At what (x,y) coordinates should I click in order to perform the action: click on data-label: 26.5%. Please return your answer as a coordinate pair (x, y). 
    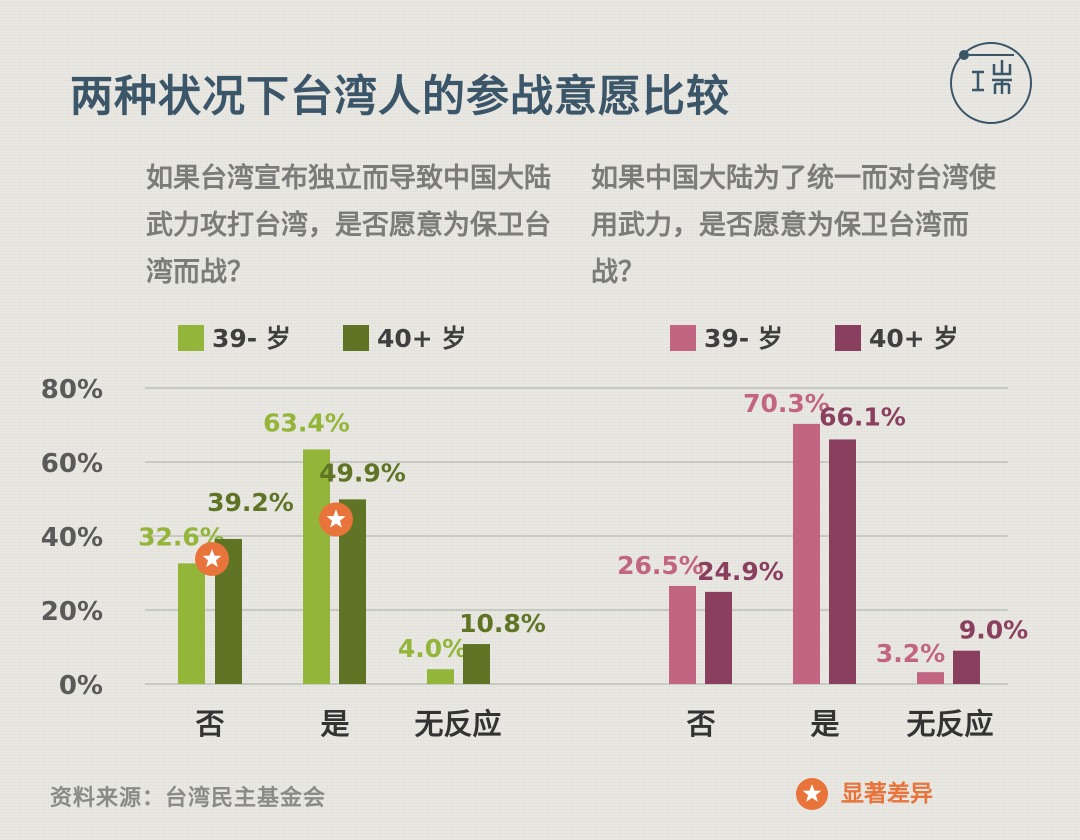
    Looking at the image, I should click on (660, 565).